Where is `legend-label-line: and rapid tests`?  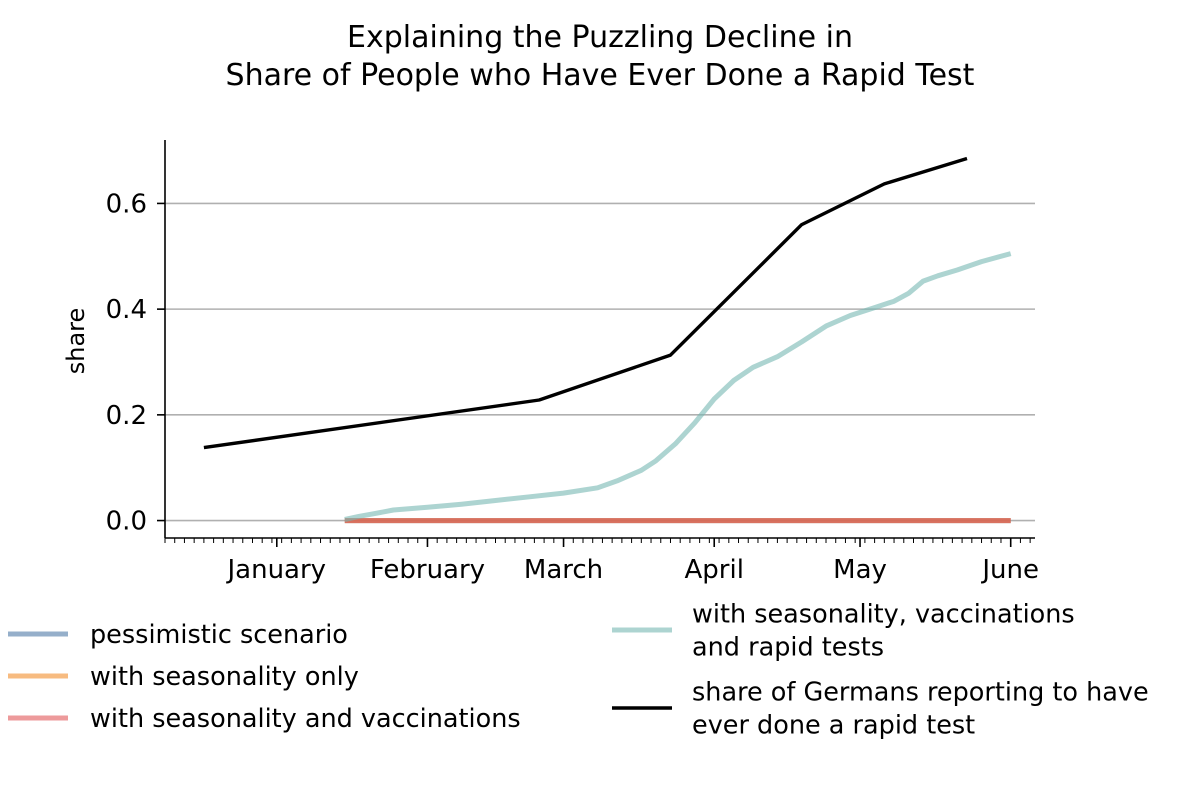
legend-label-line: and rapid tests is located at coordinates (788, 648).